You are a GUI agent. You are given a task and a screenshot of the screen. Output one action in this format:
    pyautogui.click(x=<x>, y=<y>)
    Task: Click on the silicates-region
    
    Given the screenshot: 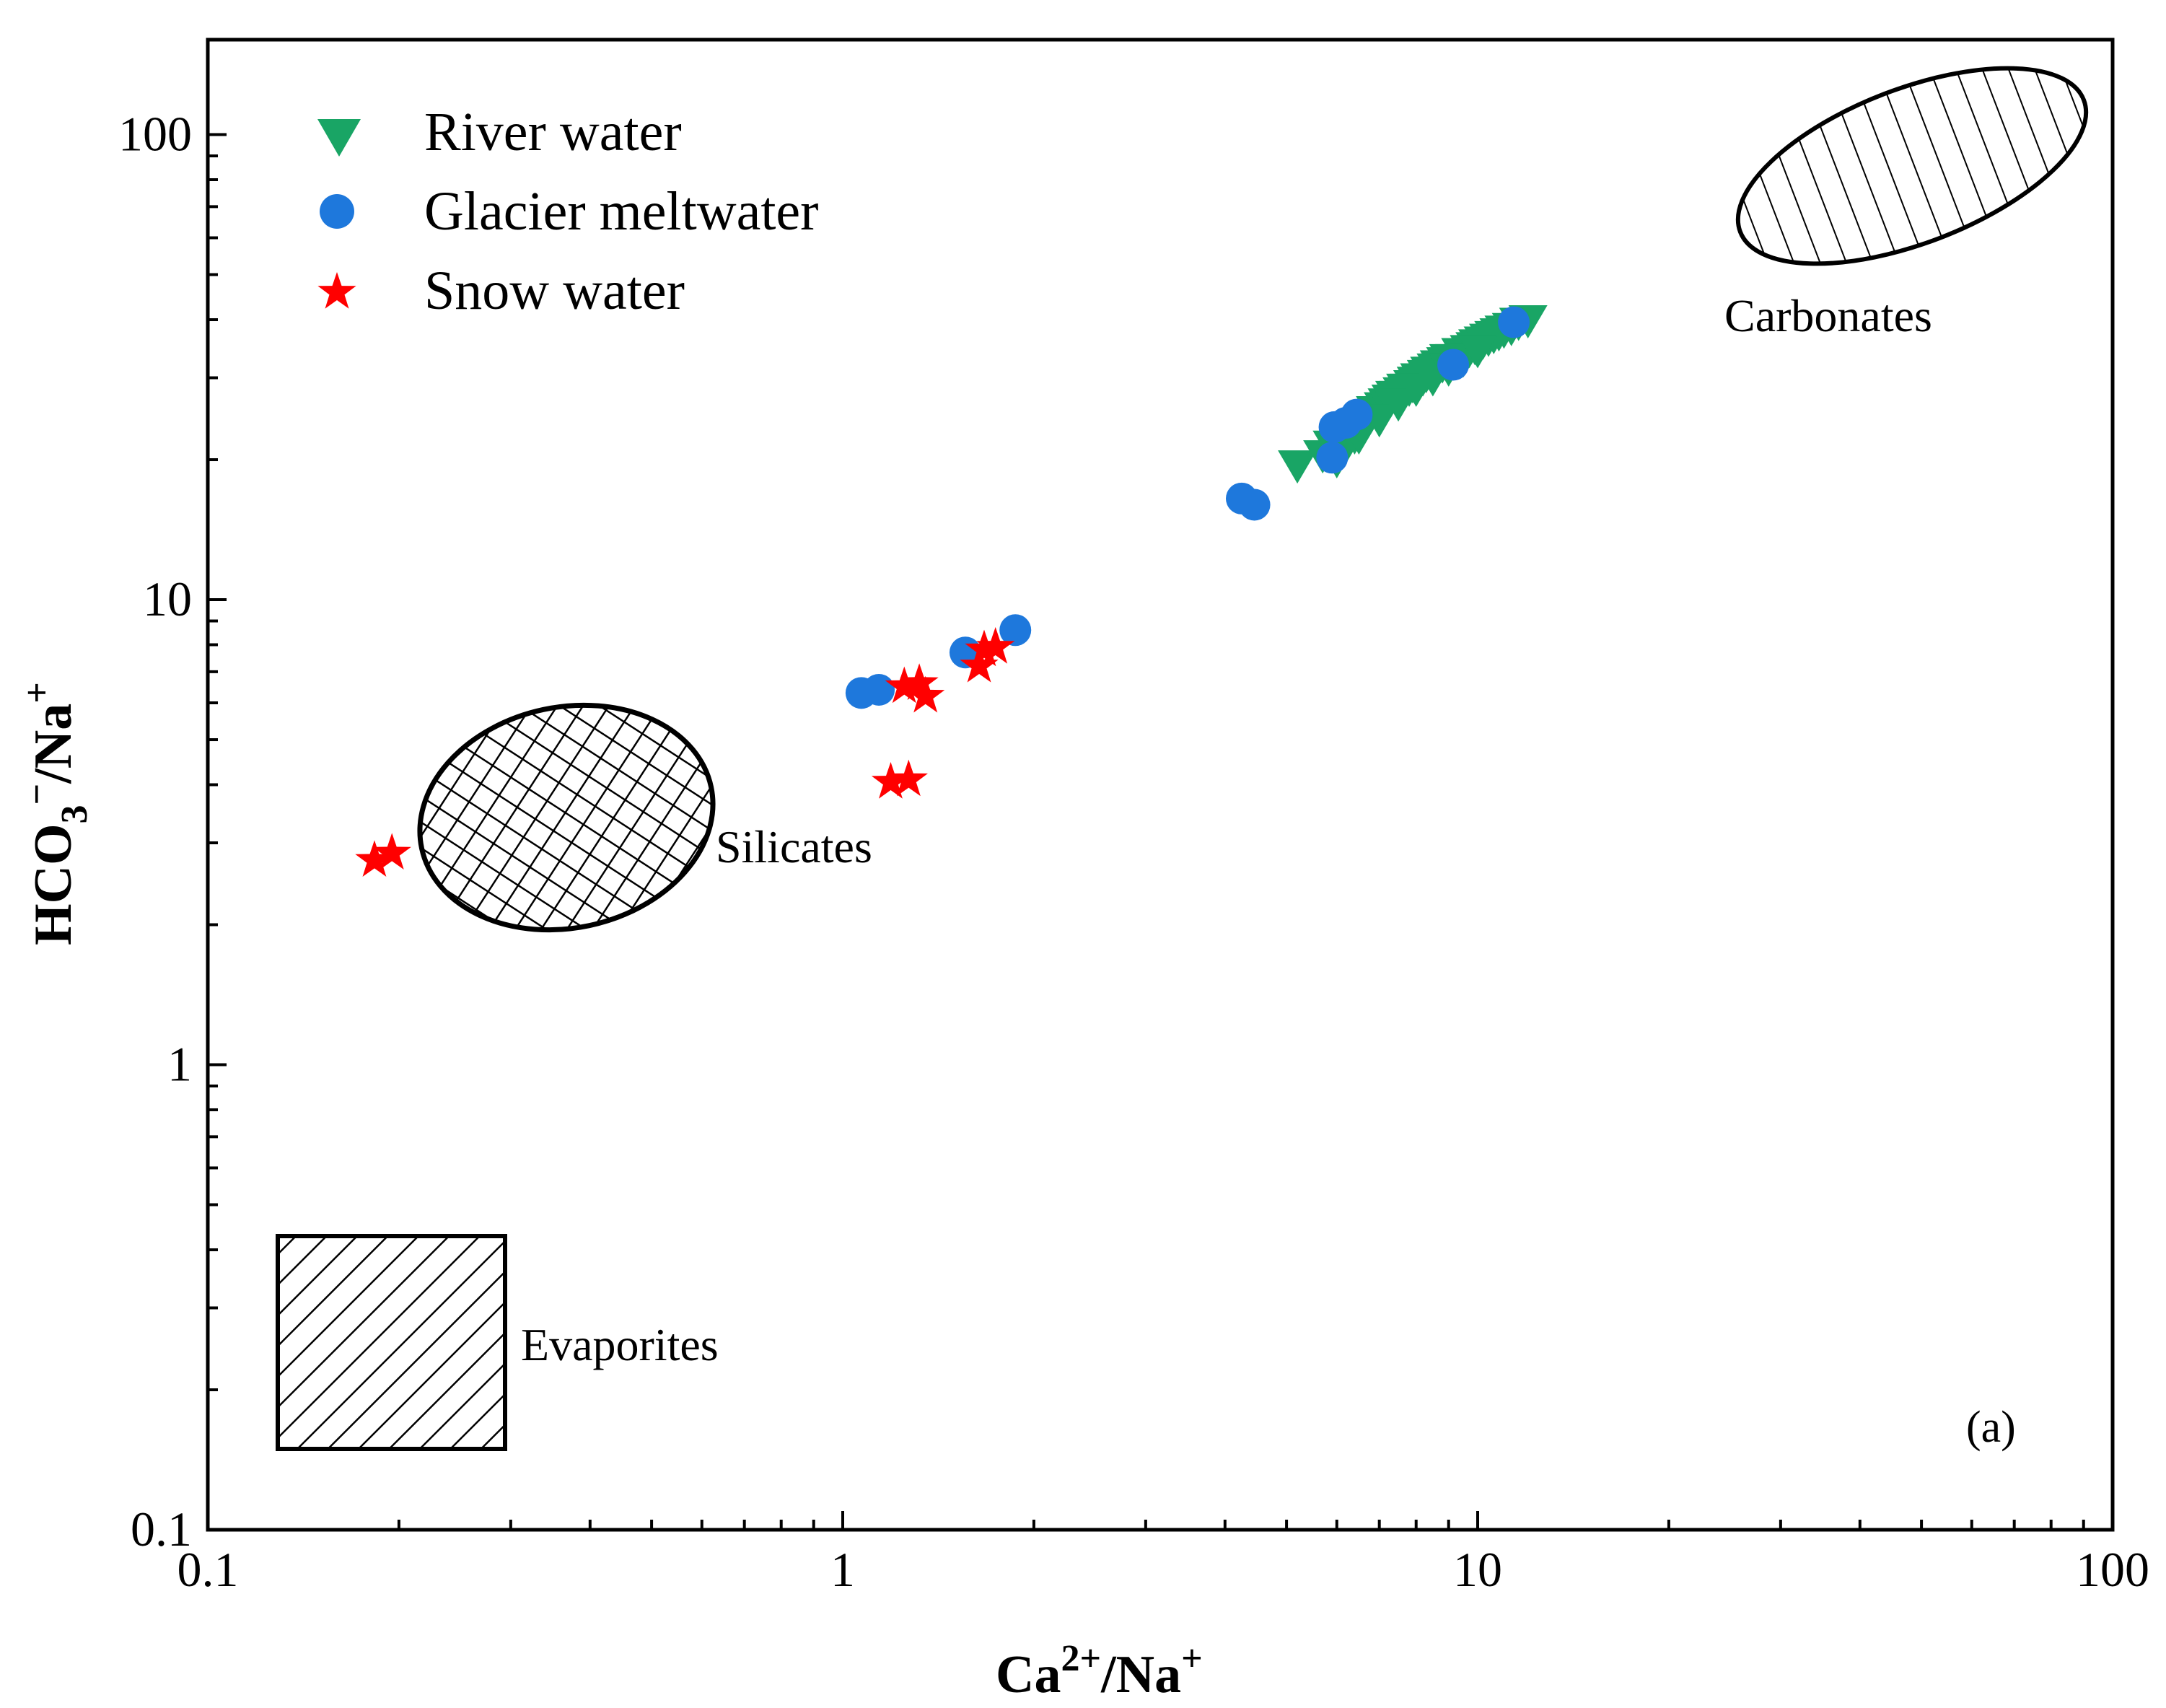 What is the action you would take?
    pyautogui.click(x=566, y=817)
    